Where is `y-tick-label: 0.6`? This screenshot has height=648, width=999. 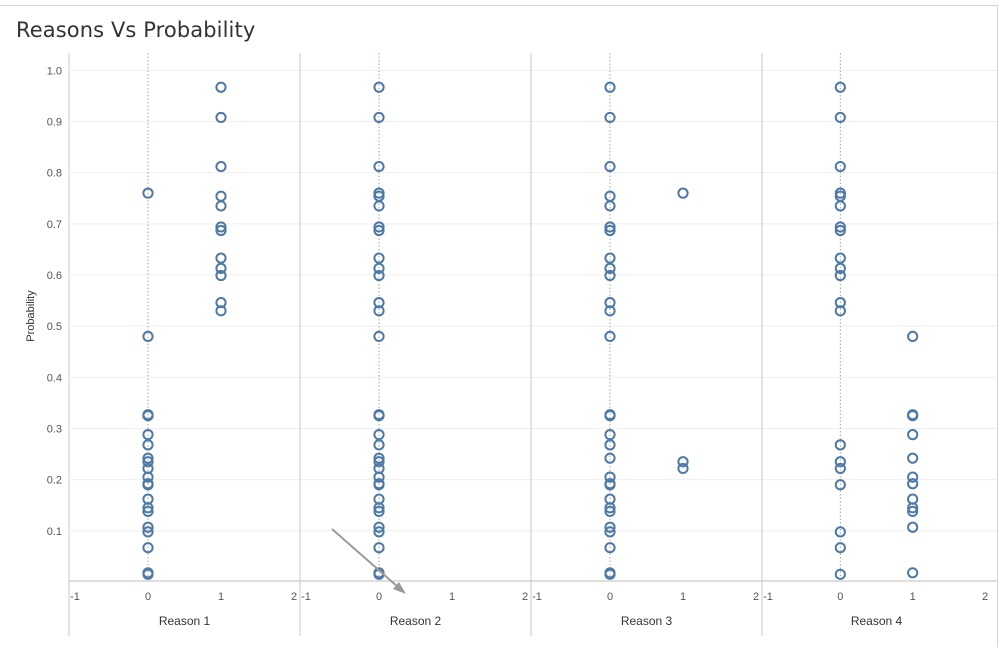
y-tick-label: 0.6 is located at coordinates (54, 276).